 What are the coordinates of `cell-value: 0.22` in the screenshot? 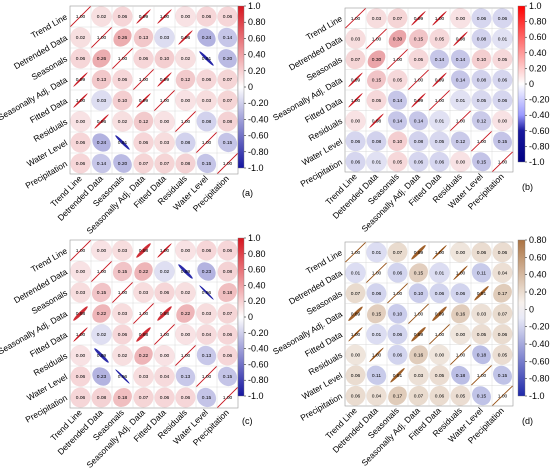 It's located at (144, 272).